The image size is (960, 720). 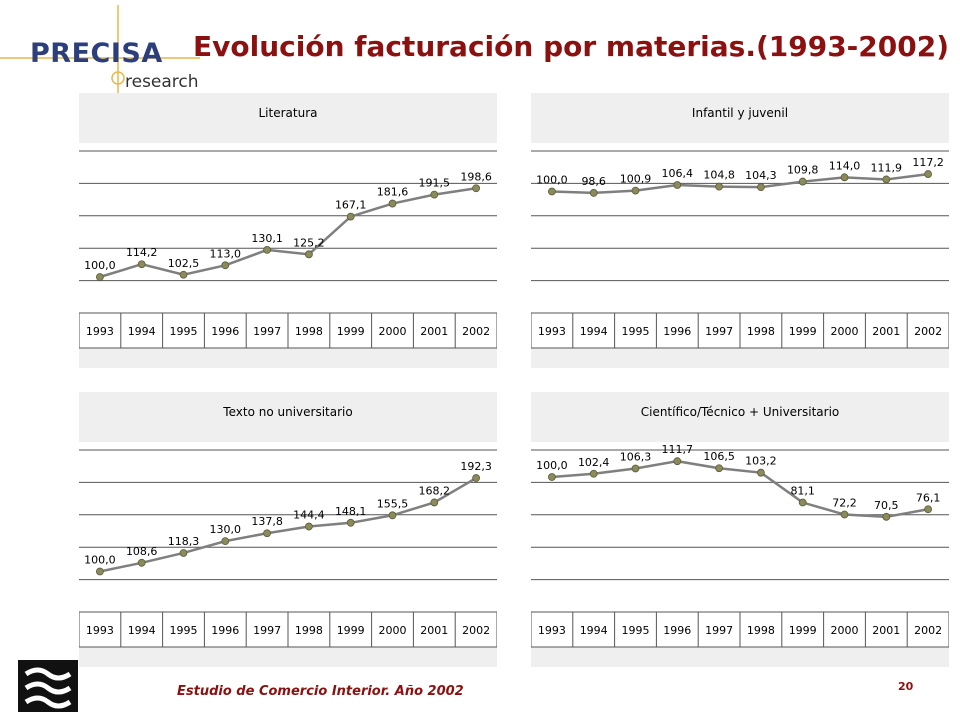 What do you see at coordinates (636, 179) in the screenshot?
I see `data-label: 100,9` at bounding box center [636, 179].